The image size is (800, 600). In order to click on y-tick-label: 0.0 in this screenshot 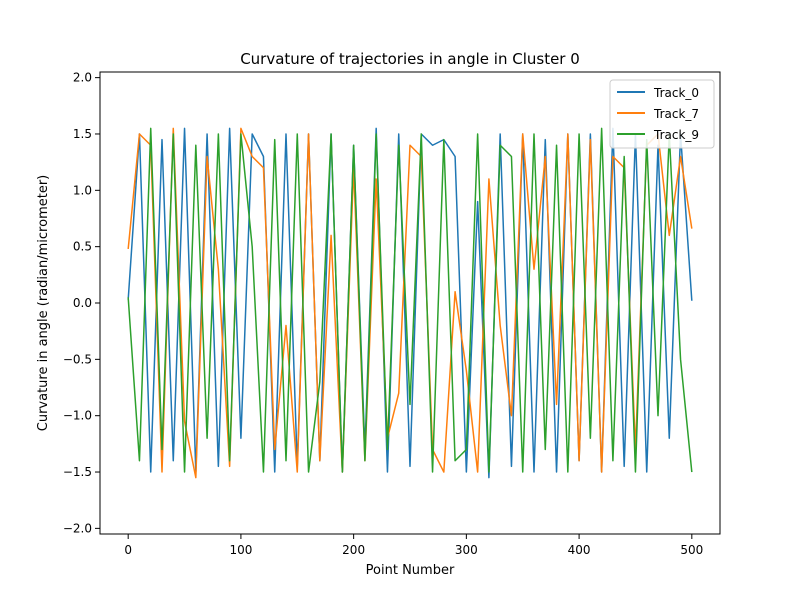, I will do `click(82, 303)`.